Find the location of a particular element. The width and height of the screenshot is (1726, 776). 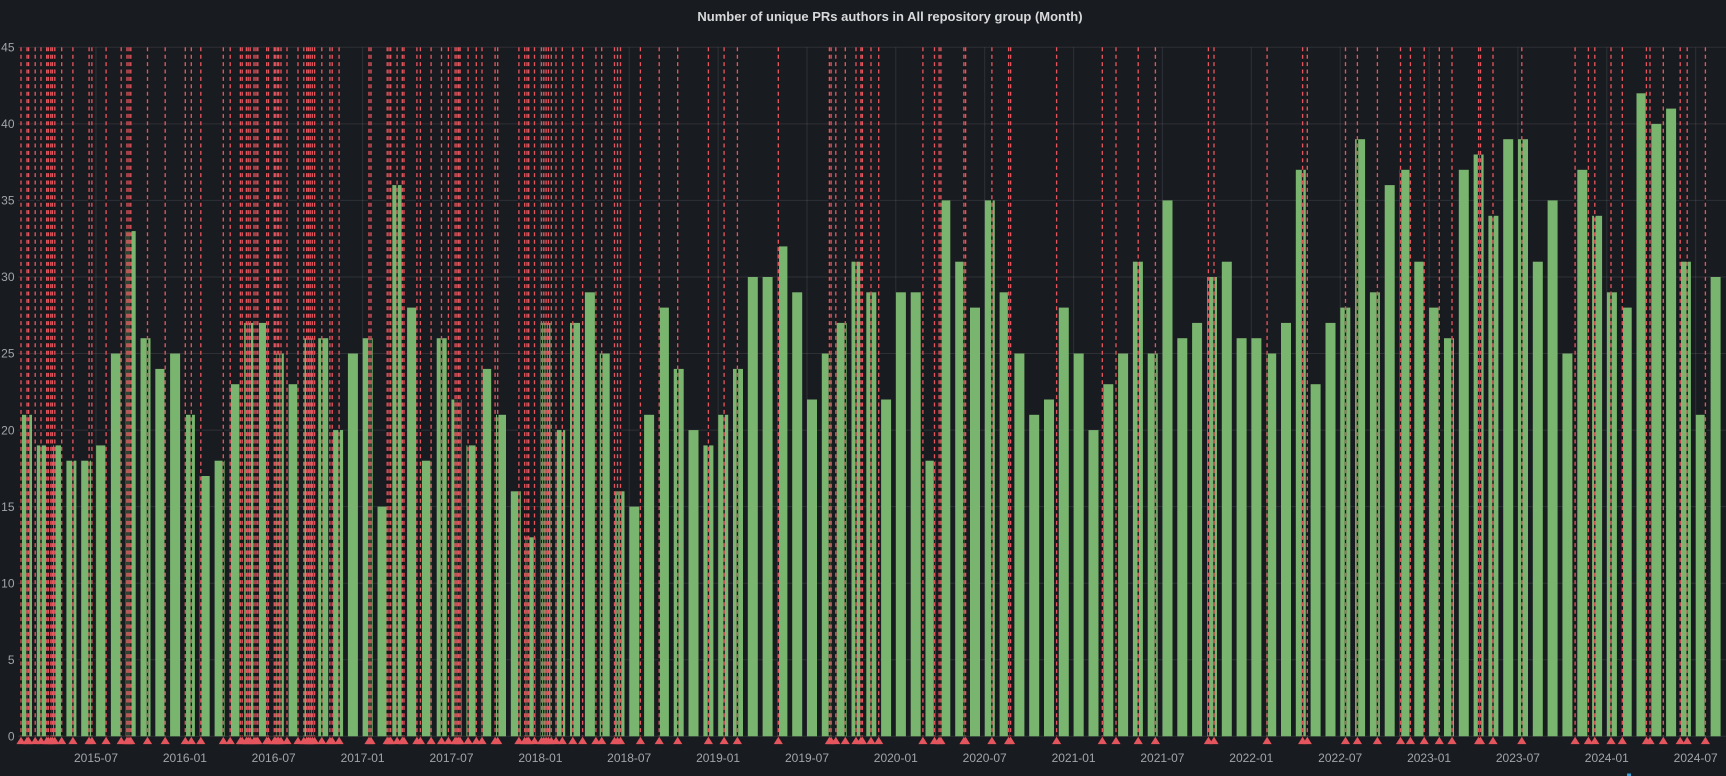

svg-text: 35 is located at coordinates (8, 201).